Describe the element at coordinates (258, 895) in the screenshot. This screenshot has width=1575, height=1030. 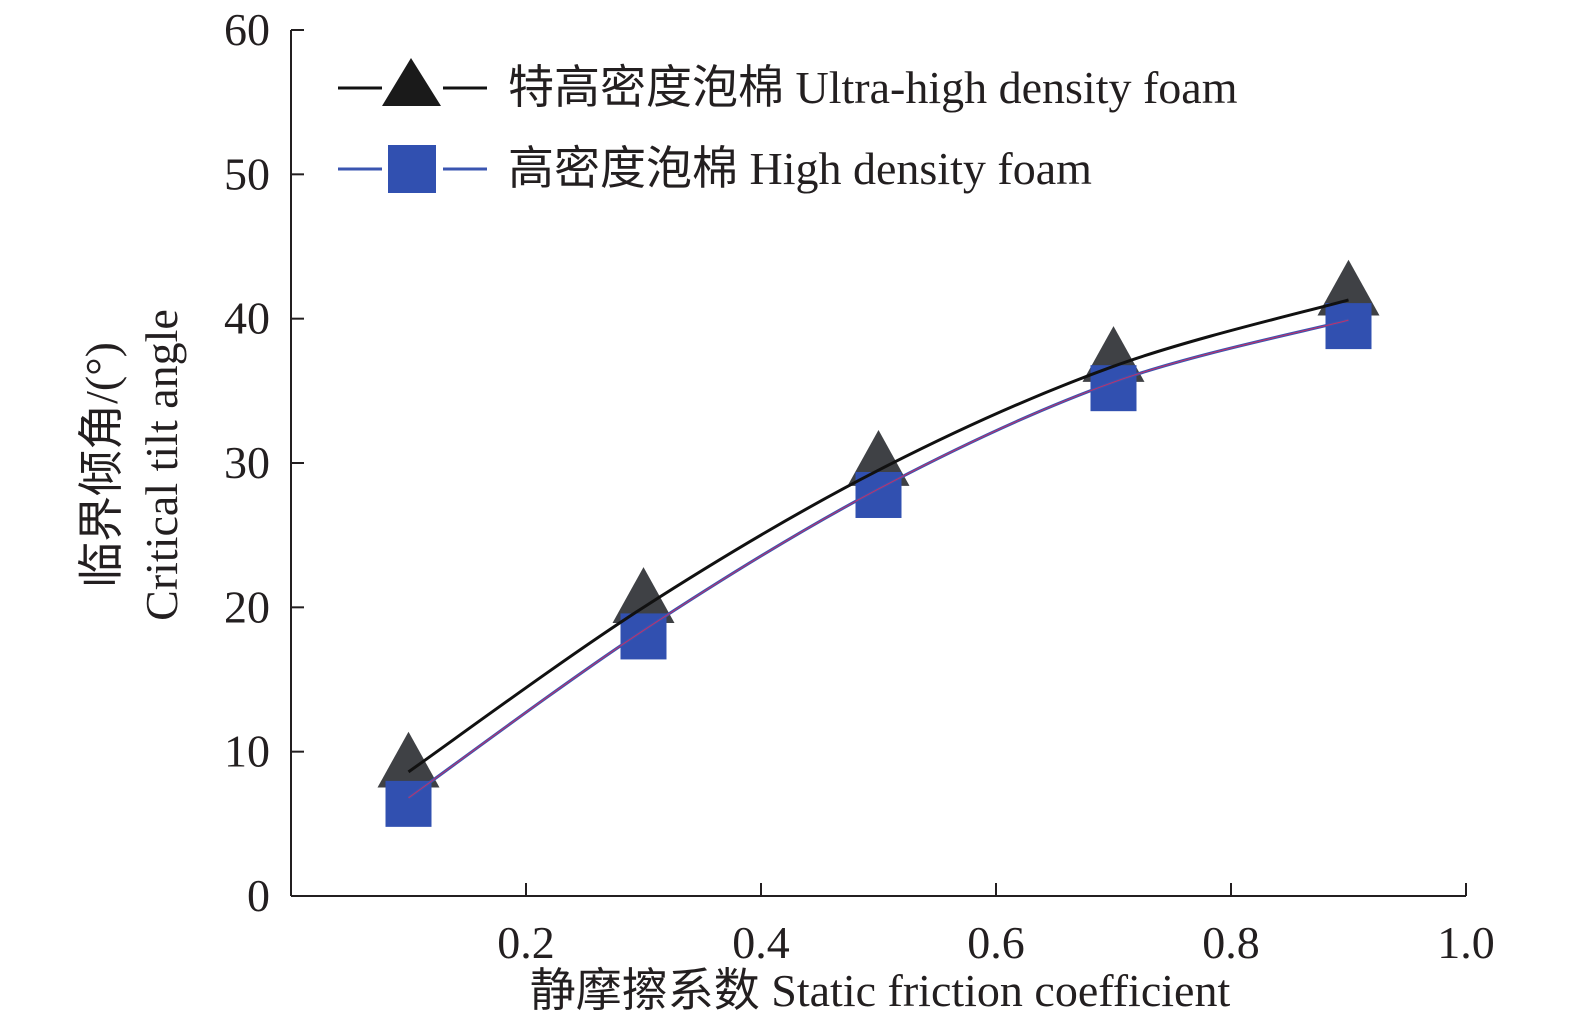
I see `y-tick-label: 0` at that location.